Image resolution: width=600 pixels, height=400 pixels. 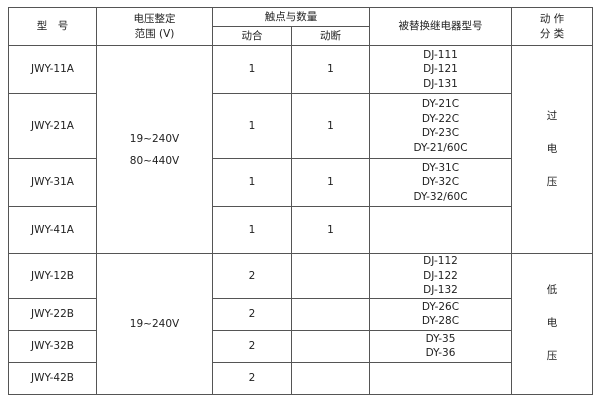 What do you see at coordinates (552, 290) in the screenshot?
I see `action-class-char: 低` at bounding box center [552, 290].